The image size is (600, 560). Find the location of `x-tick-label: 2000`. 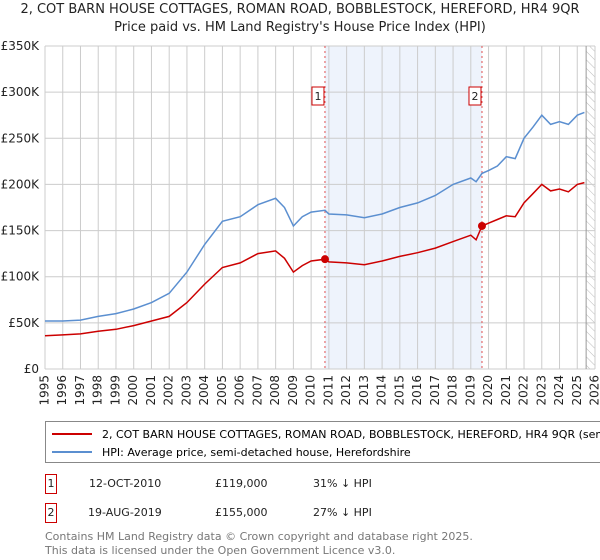

x-tick-label: 2000 is located at coordinates (133, 390).